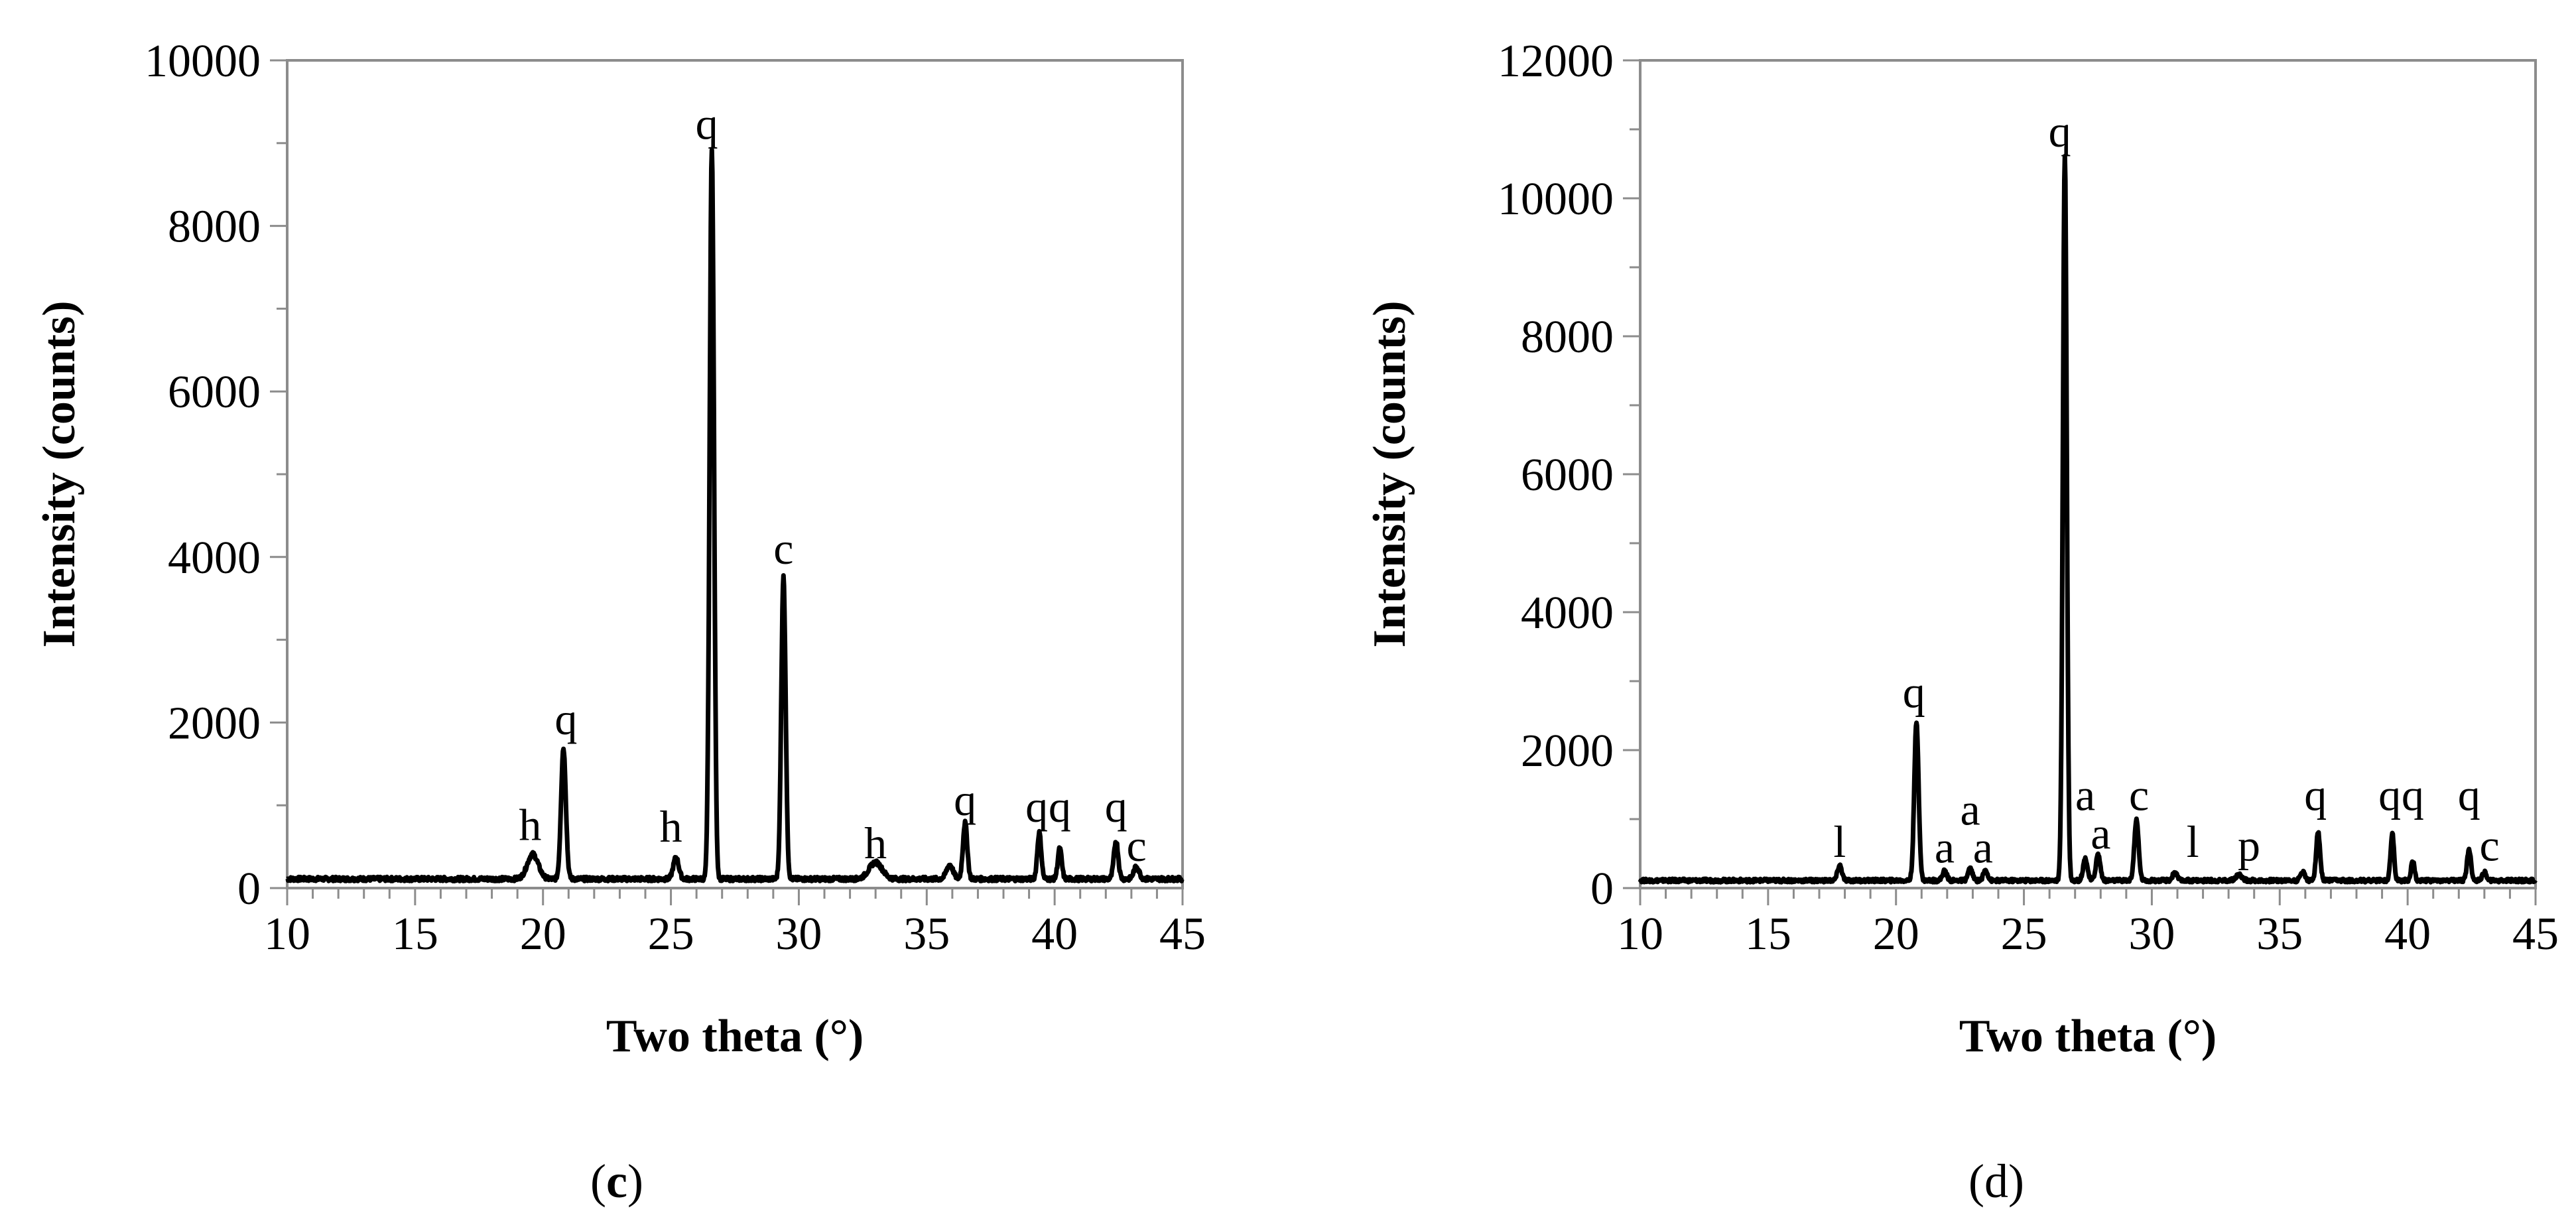 Image resolution: width=2576 pixels, height=1227 pixels. I want to click on panel-caption-c: (c), so click(617, 1181).